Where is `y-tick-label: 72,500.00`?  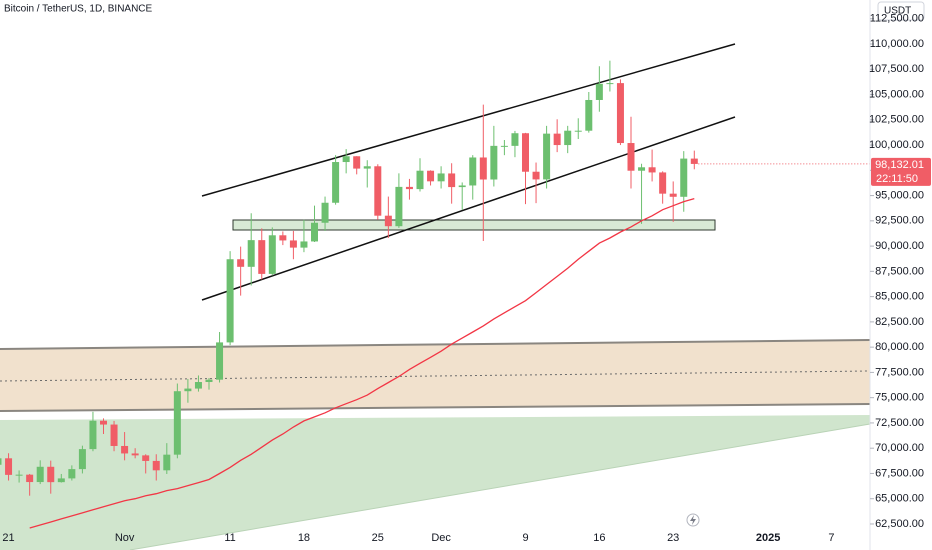 y-tick-label: 72,500.00 is located at coordinates (899, 423).